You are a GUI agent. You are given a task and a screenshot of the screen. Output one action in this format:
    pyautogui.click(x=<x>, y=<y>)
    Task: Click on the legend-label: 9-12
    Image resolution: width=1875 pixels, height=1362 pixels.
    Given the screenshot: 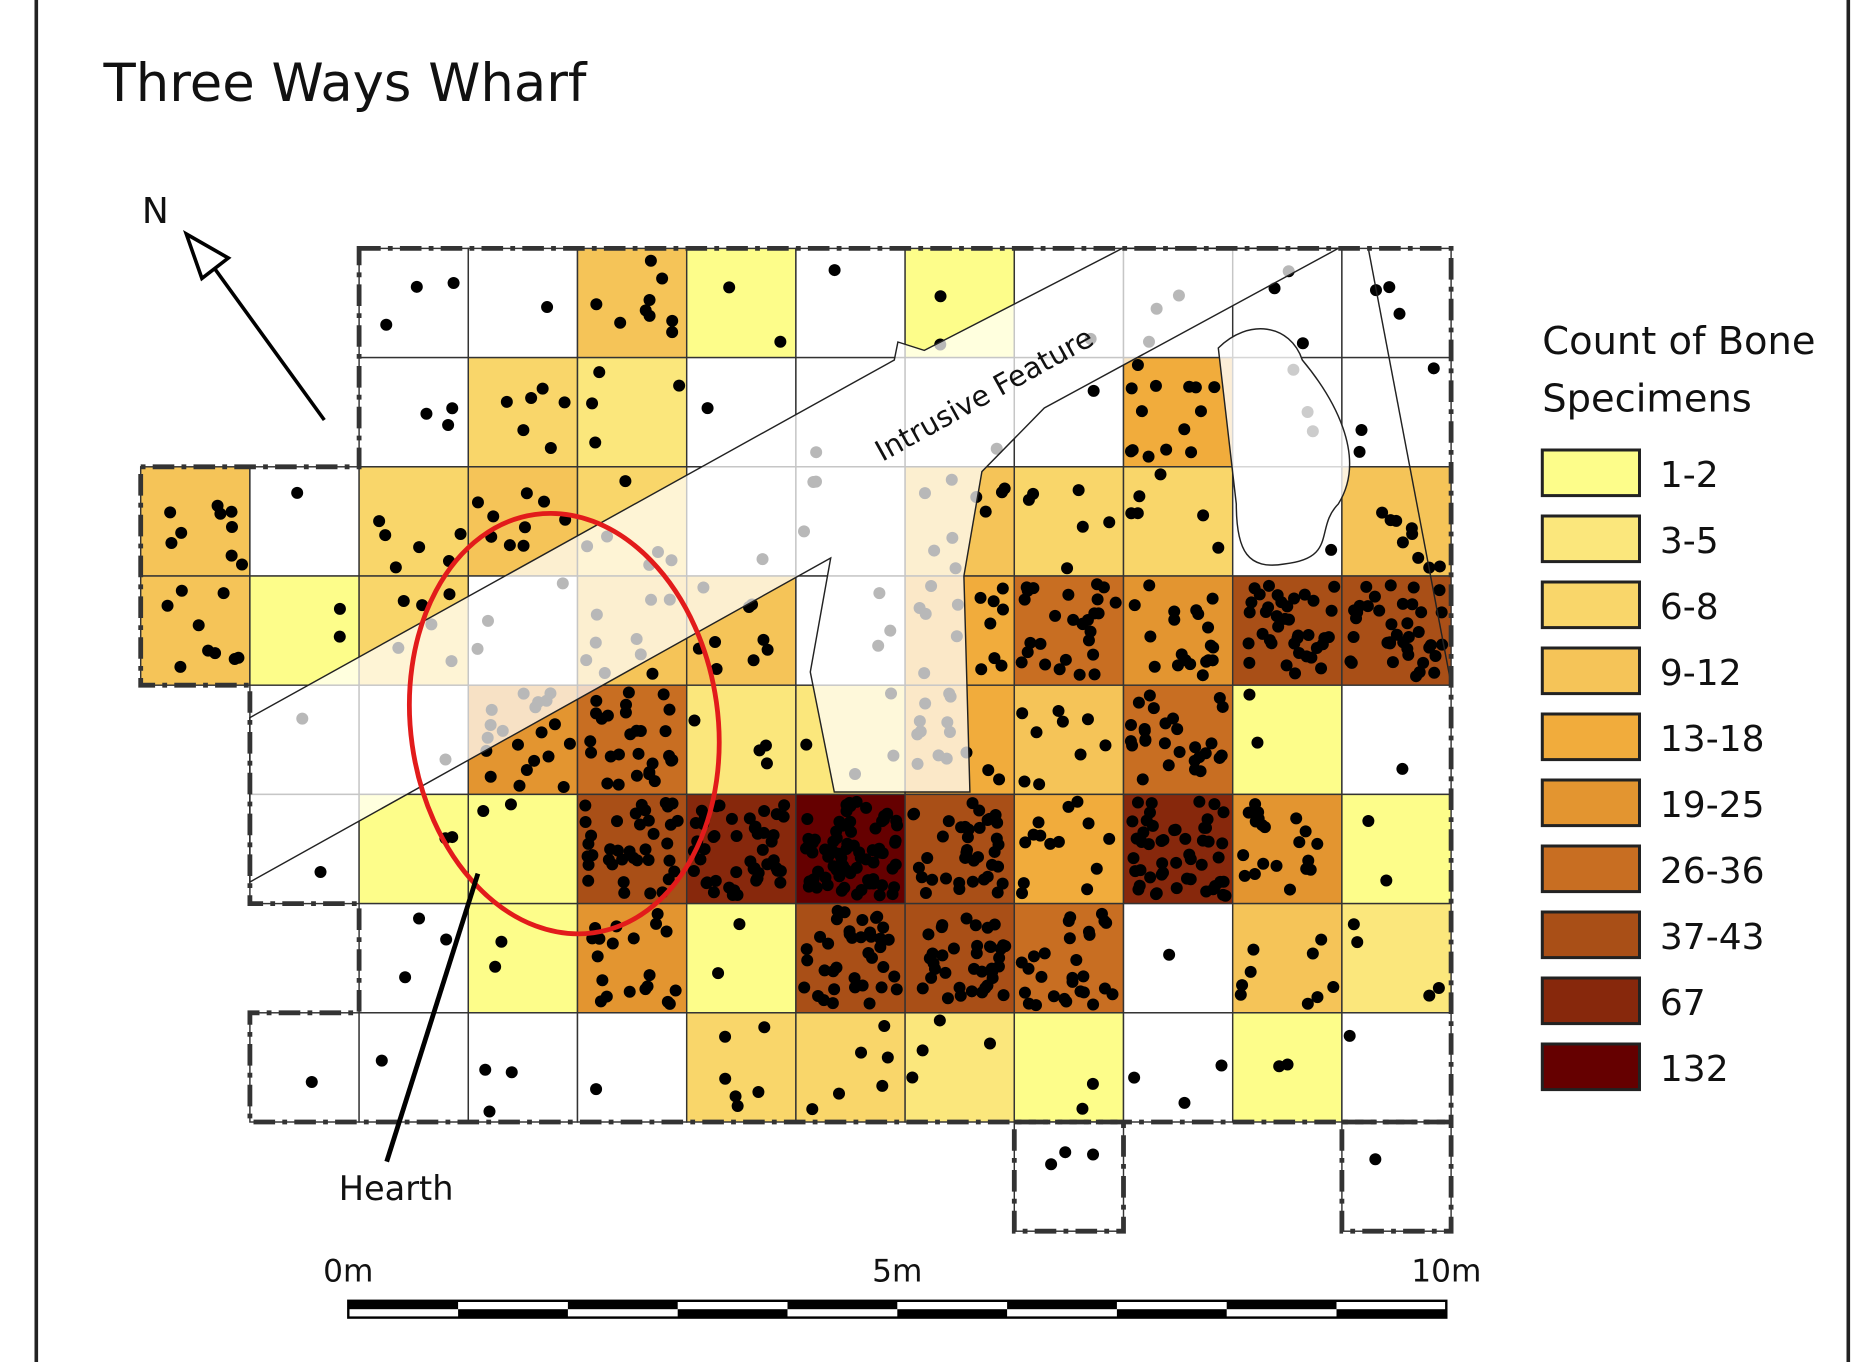 What is the action you would take?
    pyautogui.click(x=1701, y=673)
    